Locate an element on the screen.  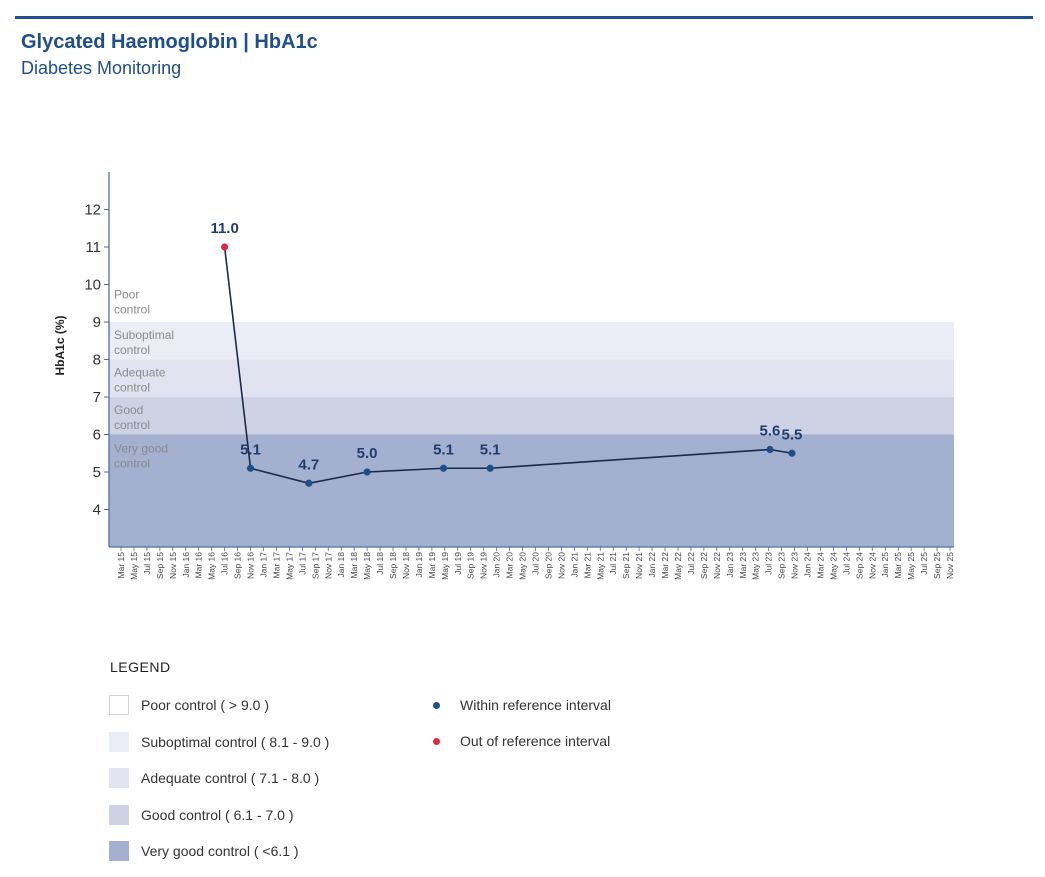
x-tick-label: May 15 is located at coordinates (134, 566).